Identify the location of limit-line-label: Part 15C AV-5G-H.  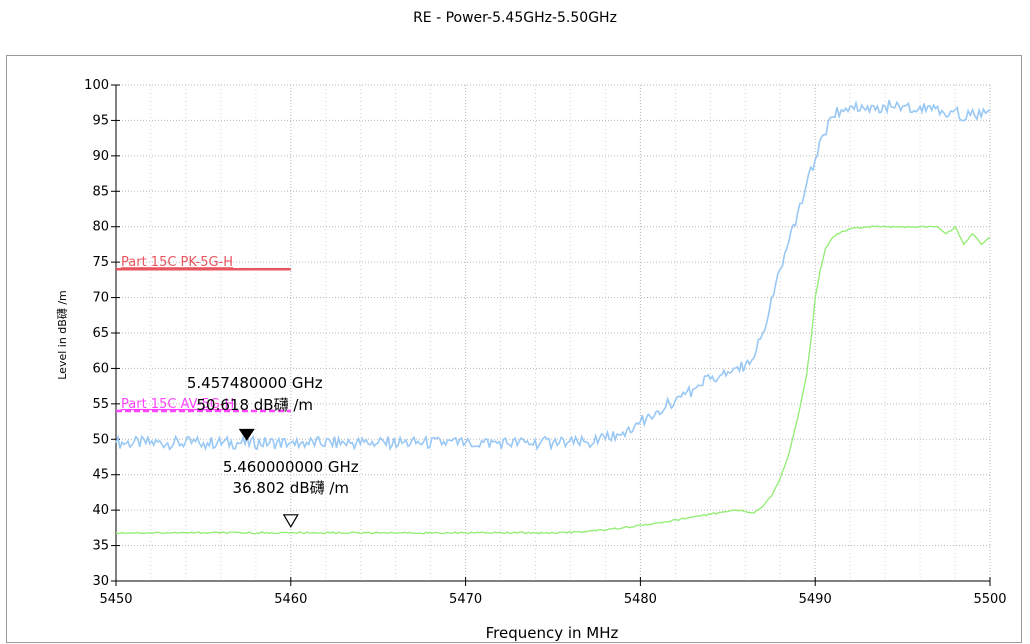
(177, 404).